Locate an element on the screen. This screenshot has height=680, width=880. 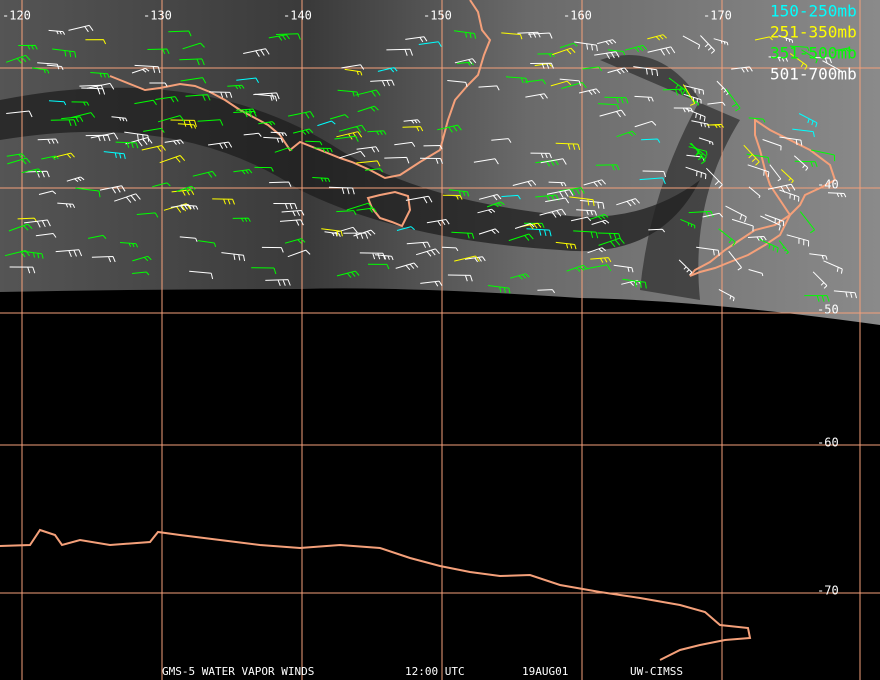
legend-entry: 150-250mb is located at coordinates (813, 11).